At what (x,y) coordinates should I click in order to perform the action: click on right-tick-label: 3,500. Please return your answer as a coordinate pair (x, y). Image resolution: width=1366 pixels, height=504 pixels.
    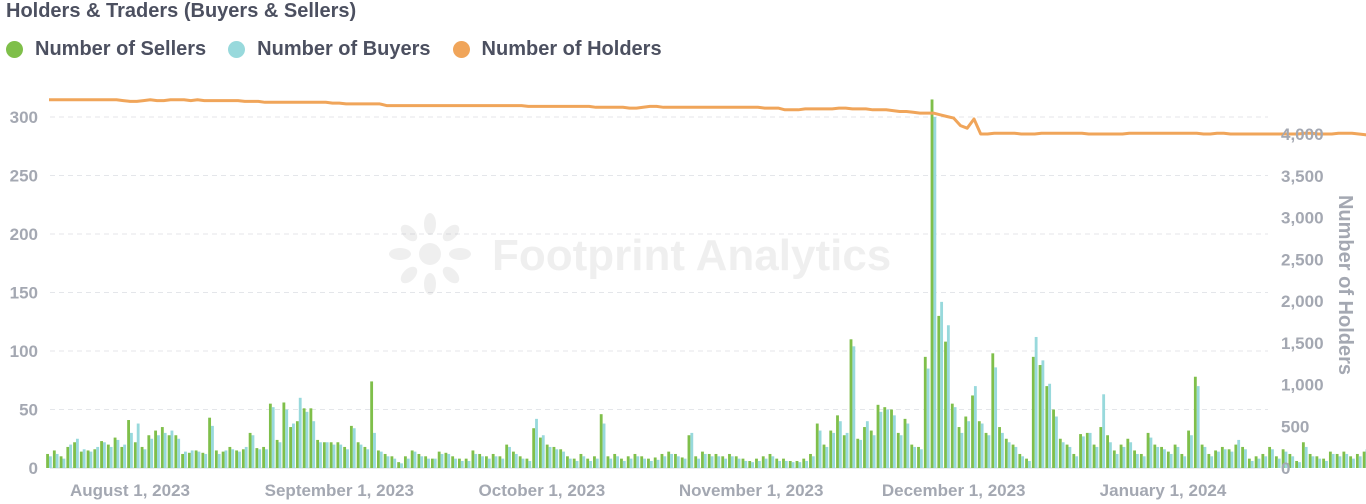
    Looking at the image, I should click on (1302, 176).